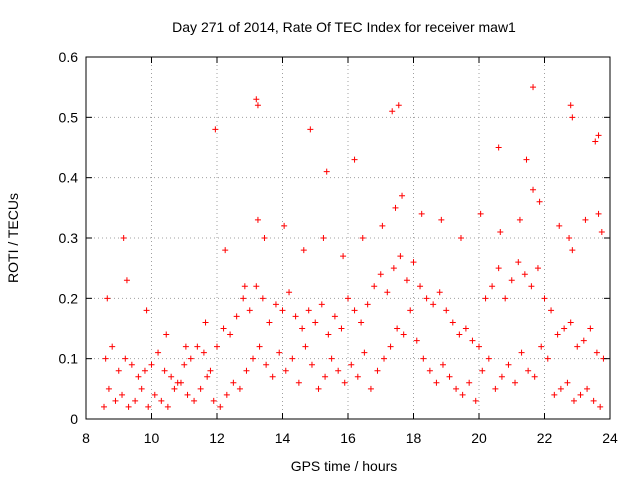 This screenshot has width=640, height=480. What do you see at coordinates (344, 466) in the screenshot?
I see `x-axis-label: GPS time / hours` at bounding box center [344, 466].